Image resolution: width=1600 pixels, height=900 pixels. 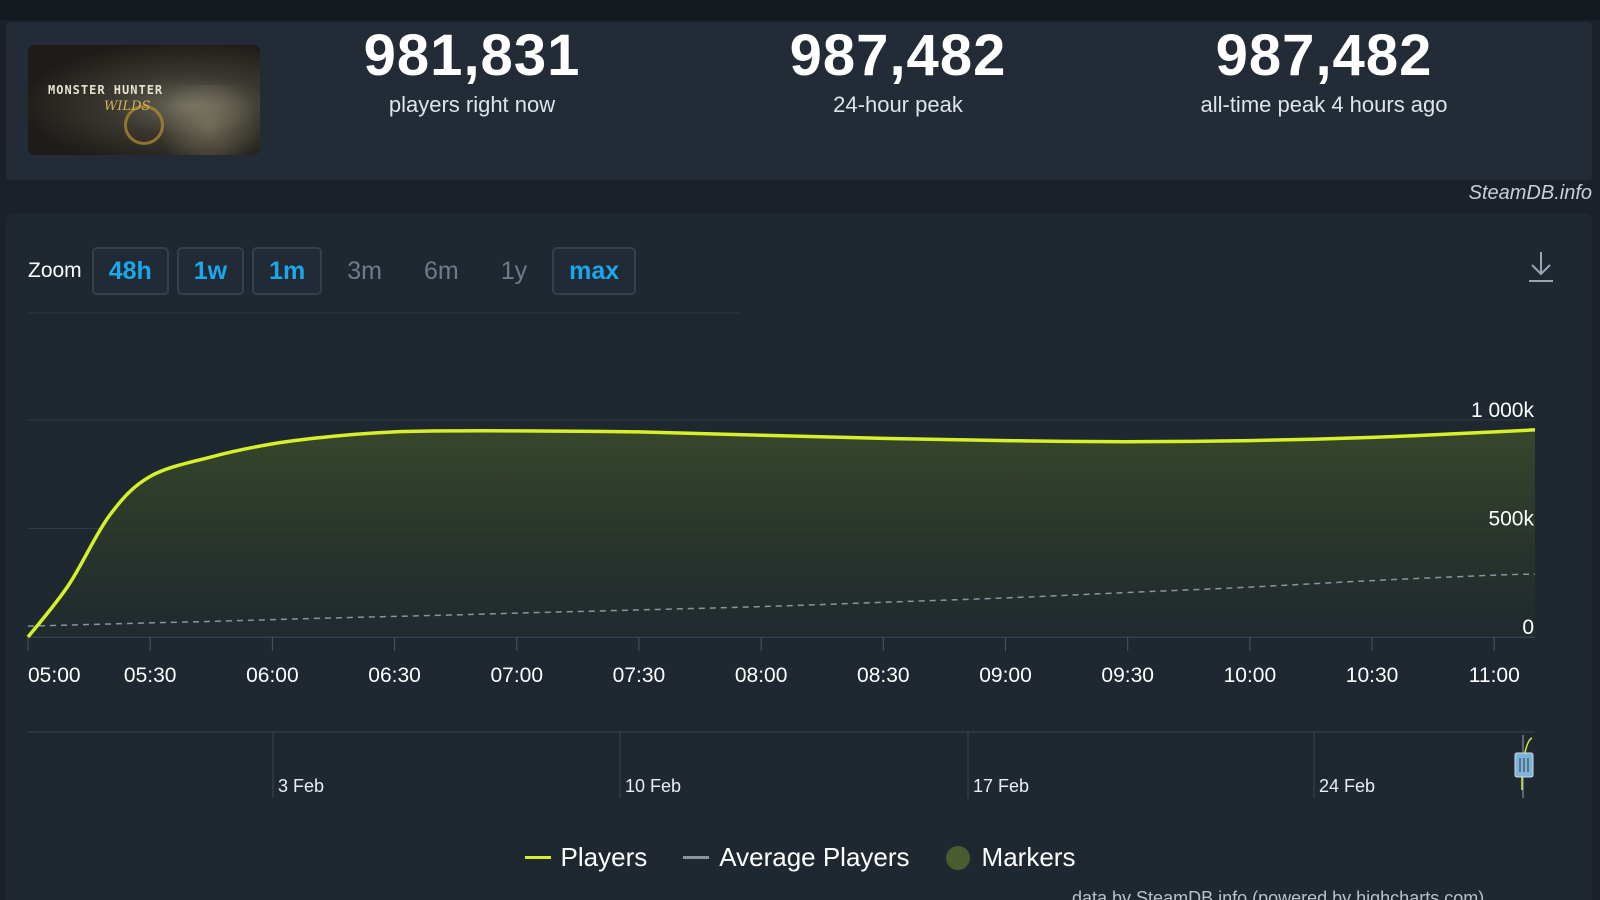 I want to click on legend-markers-label: Markers, so click(x=1028, y=857).